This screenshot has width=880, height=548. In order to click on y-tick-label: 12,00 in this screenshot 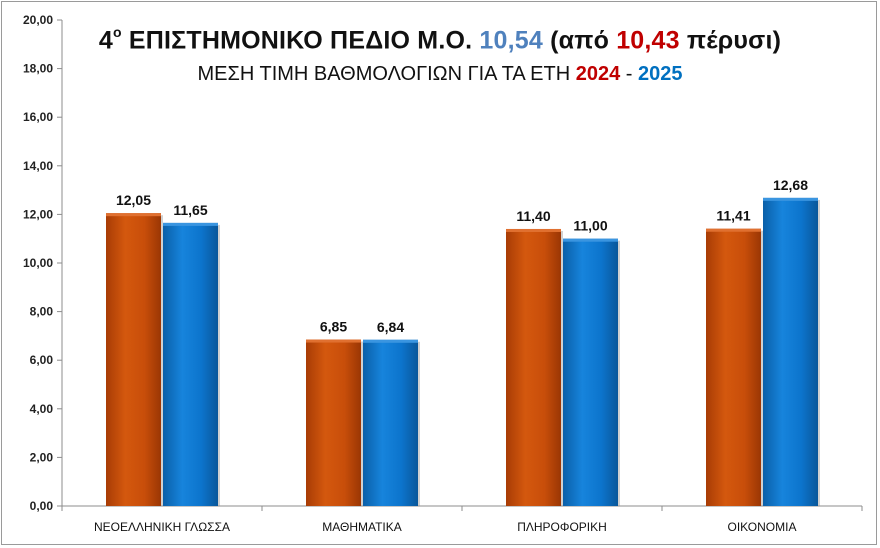, I will do `click(38, 214)`.